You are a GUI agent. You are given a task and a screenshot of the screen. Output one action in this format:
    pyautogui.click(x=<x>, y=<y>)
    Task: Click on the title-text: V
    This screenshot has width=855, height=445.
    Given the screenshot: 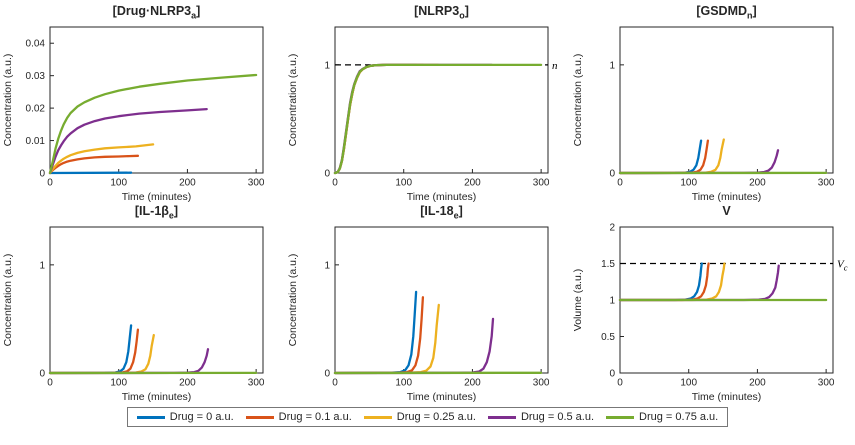 What is the action you would take?
    pyautogui.click(x=726, y=211)
    